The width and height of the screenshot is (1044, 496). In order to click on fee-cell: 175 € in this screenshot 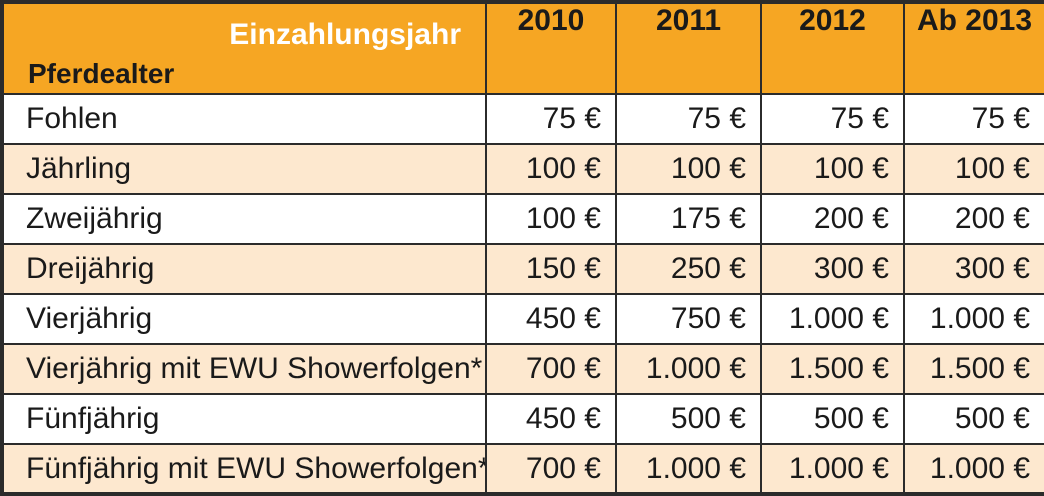, I will do `click(688, 219)`.